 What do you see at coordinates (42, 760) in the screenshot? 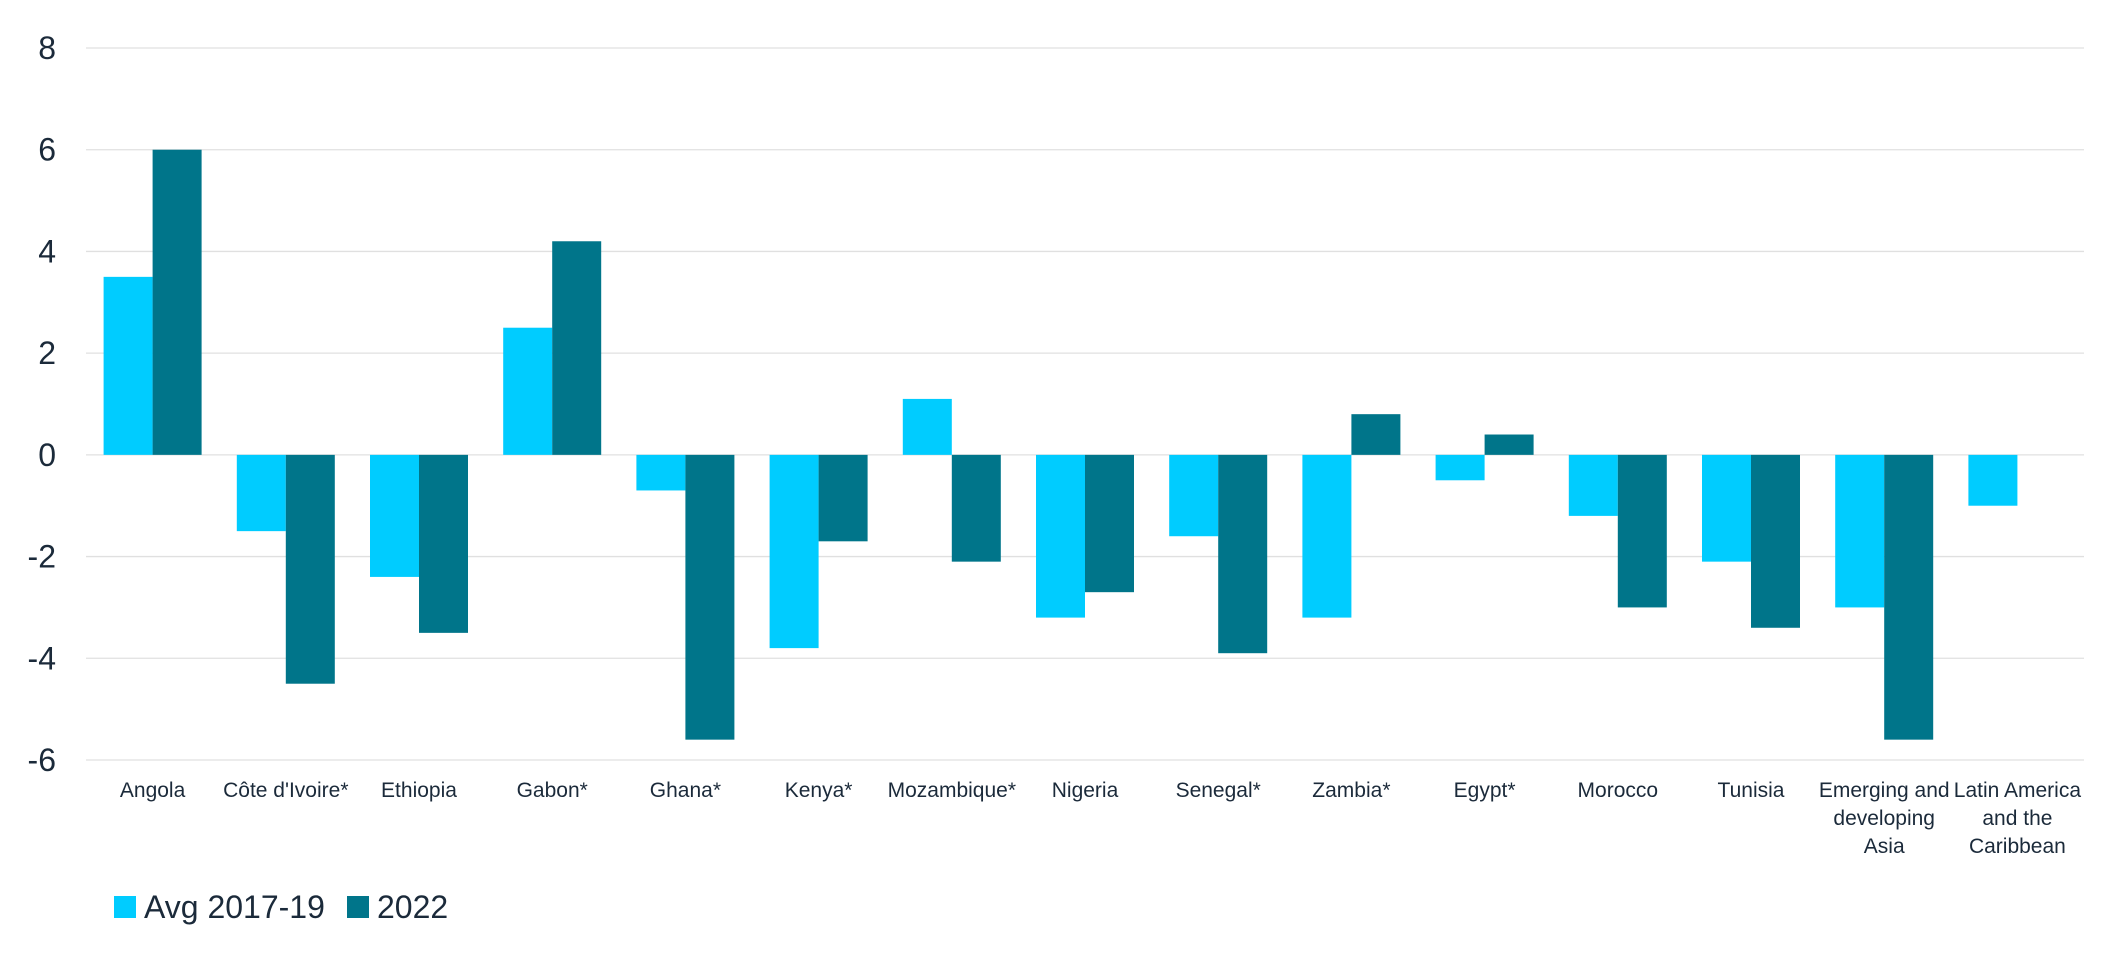
I see `y-tick-label: -6` at bounding box center [42, 760].